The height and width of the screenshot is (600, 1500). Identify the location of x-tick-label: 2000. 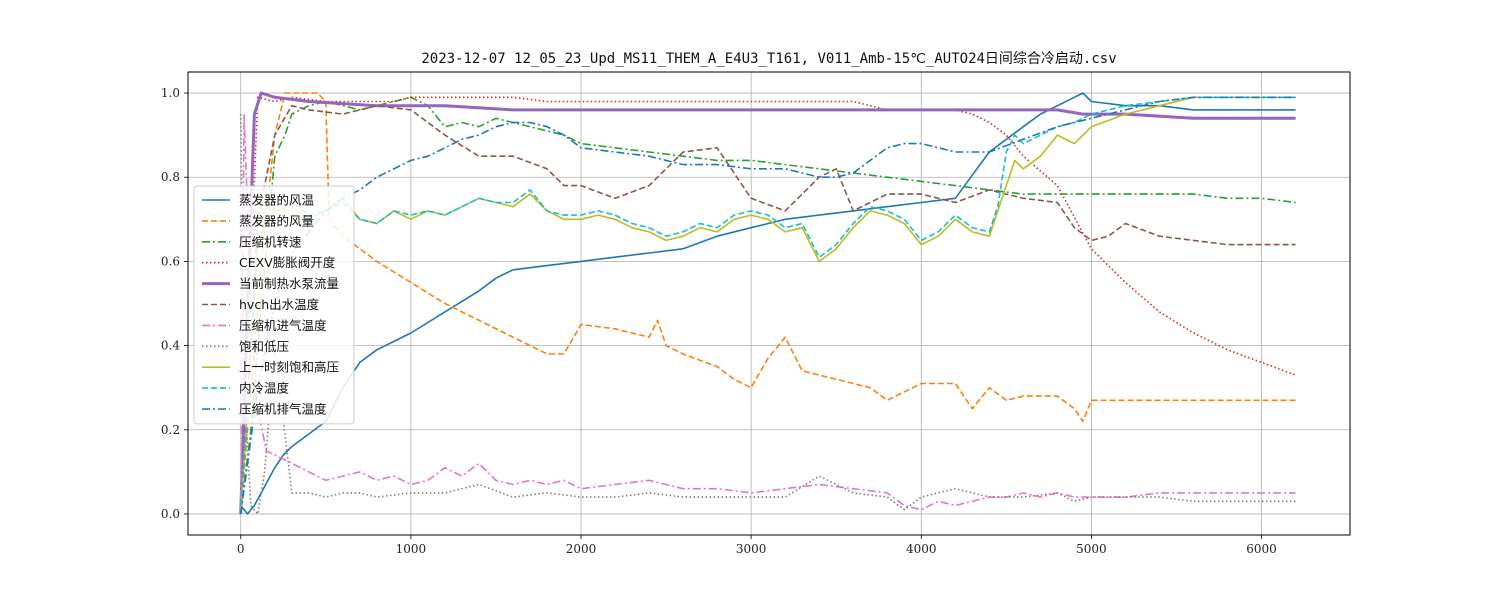
(581, 549).